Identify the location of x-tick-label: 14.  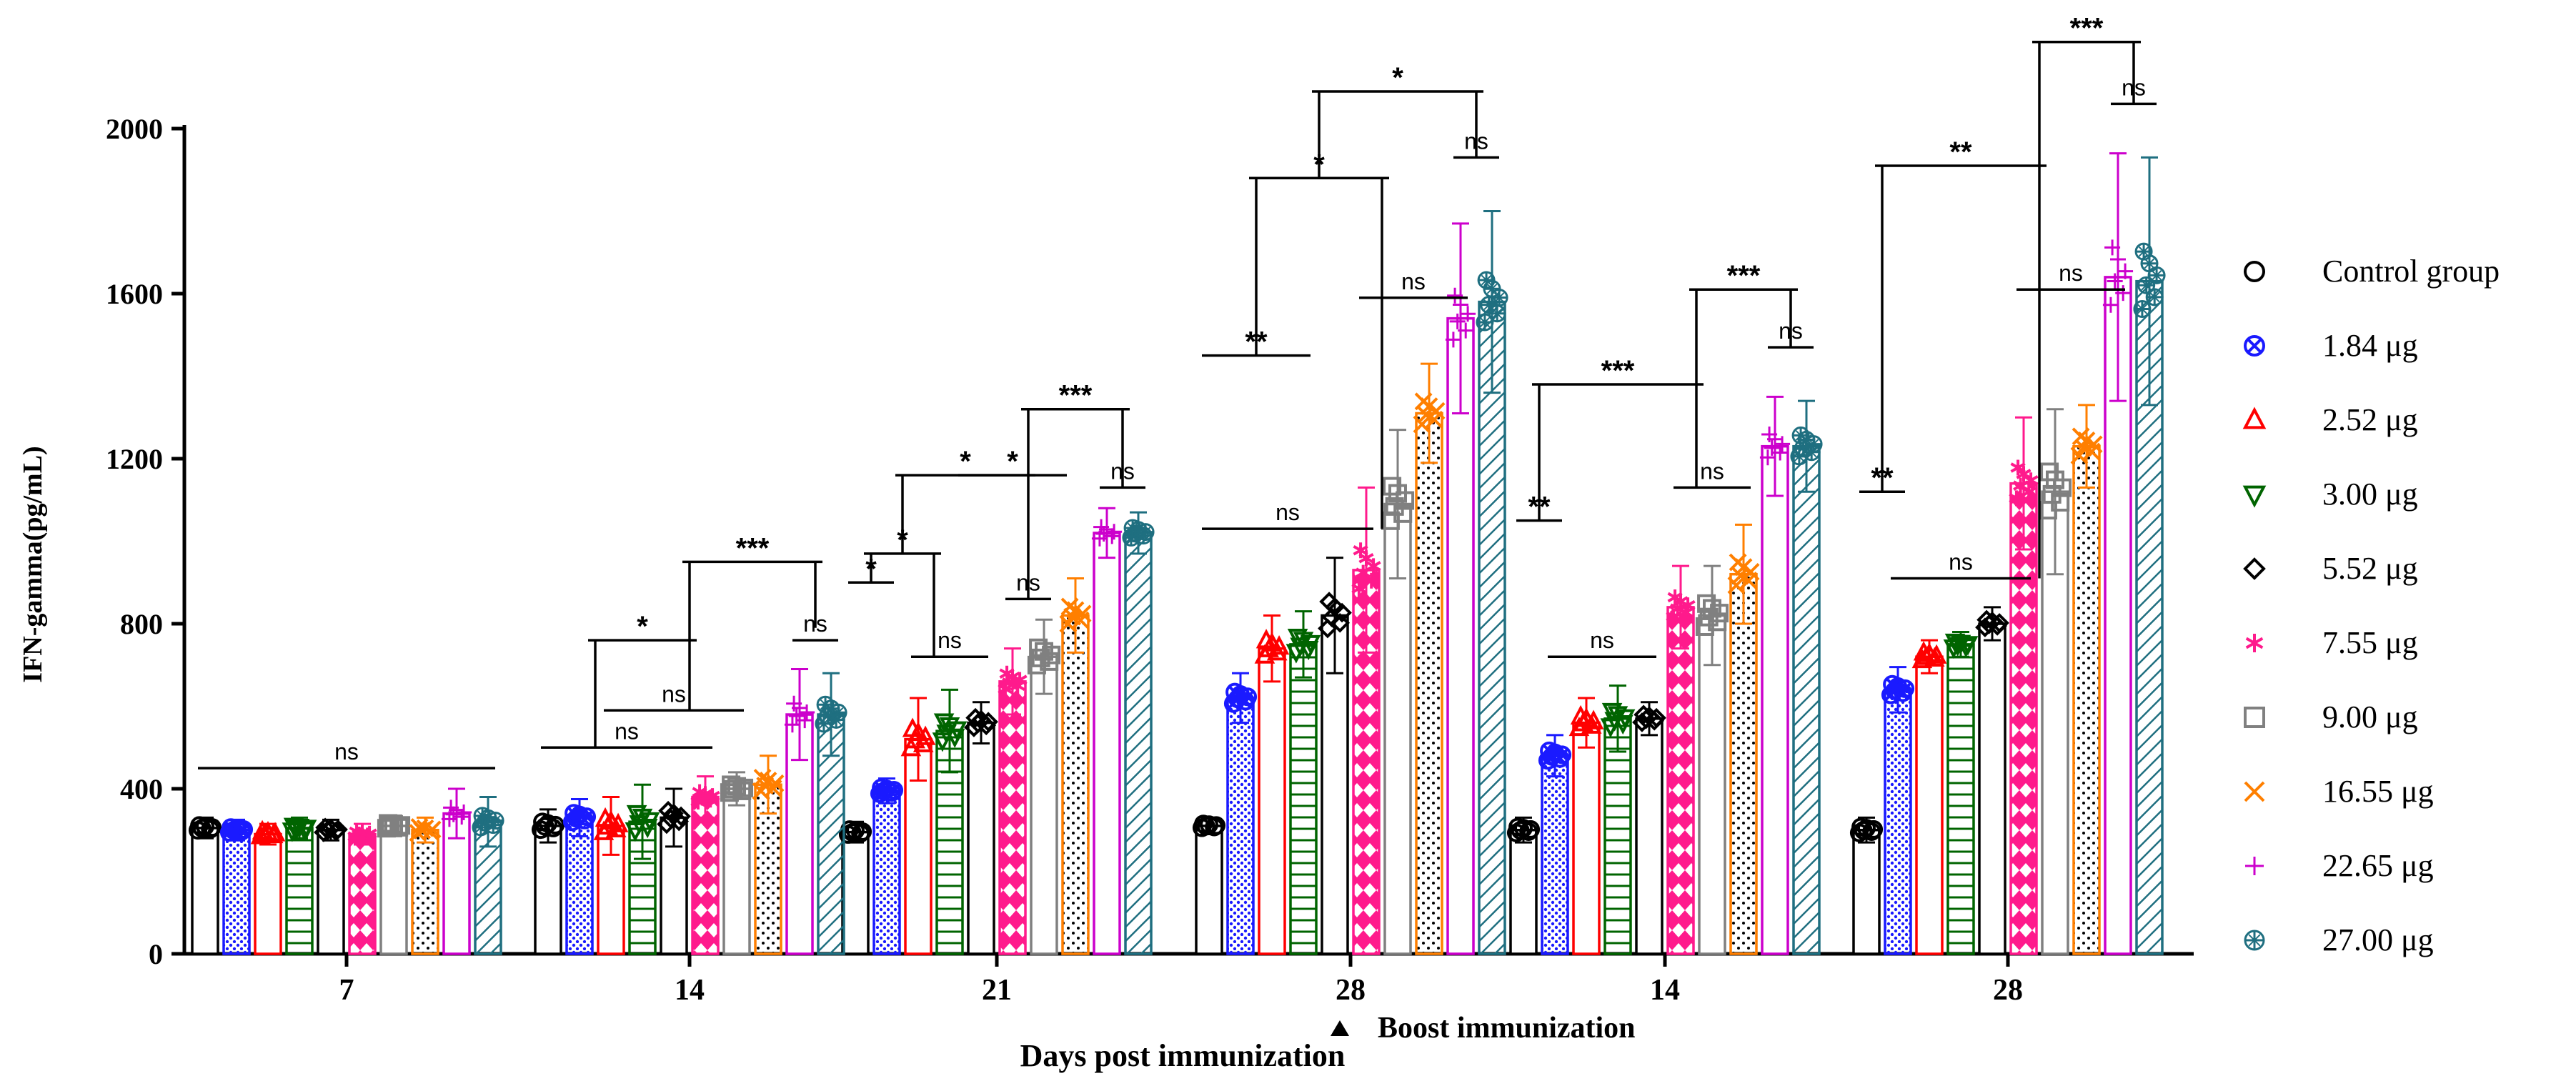
(690, 990).